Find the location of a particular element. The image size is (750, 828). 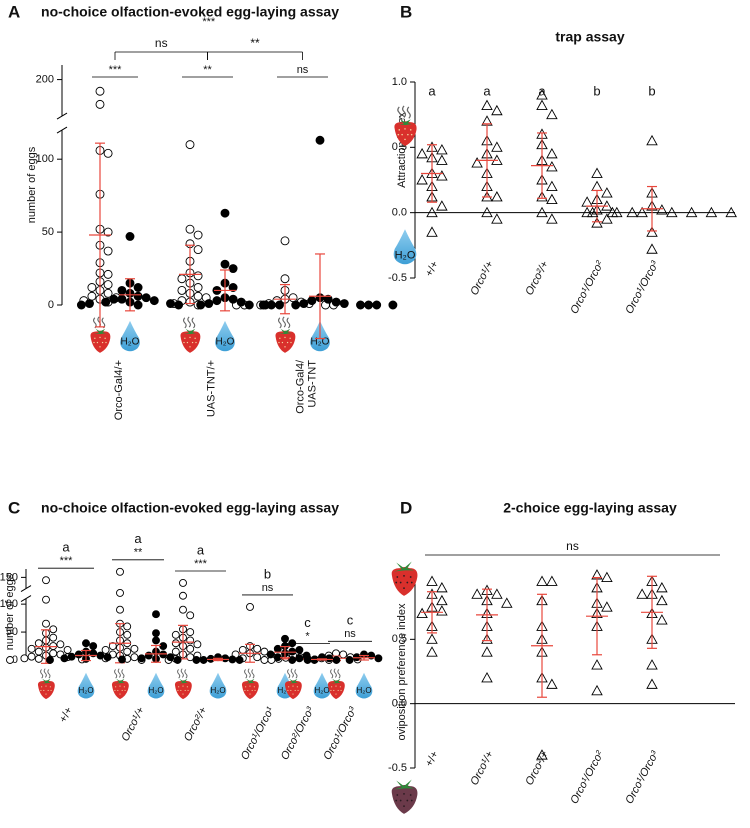

x-tick-label: +/+ is located at coordinates (66, 715).